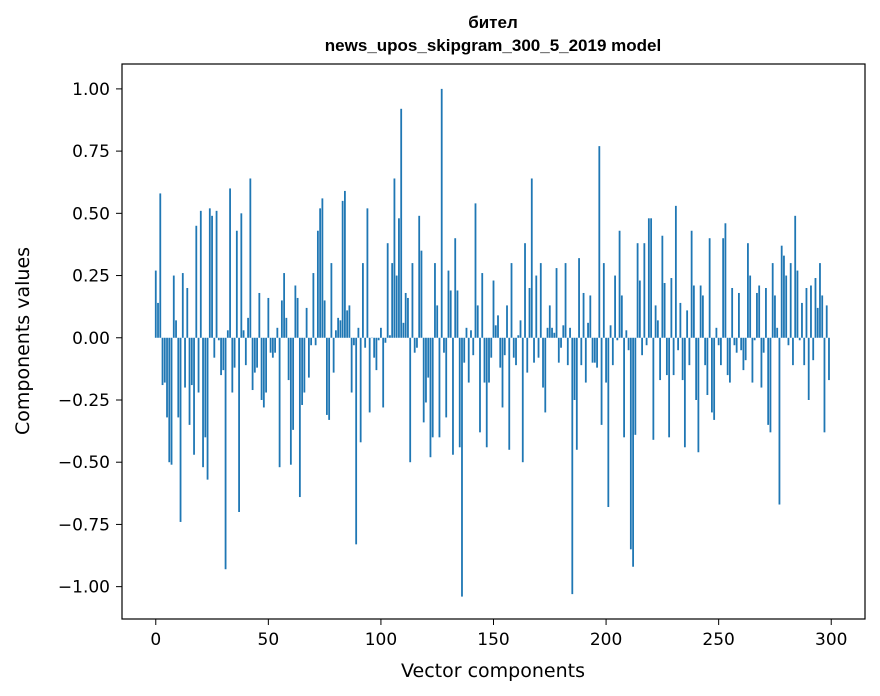 This screenshot has width=880, height=696. Describe the element at coordinates (84, 588) in the screenshot. I see `y-tick-label: −1.00` at that location.